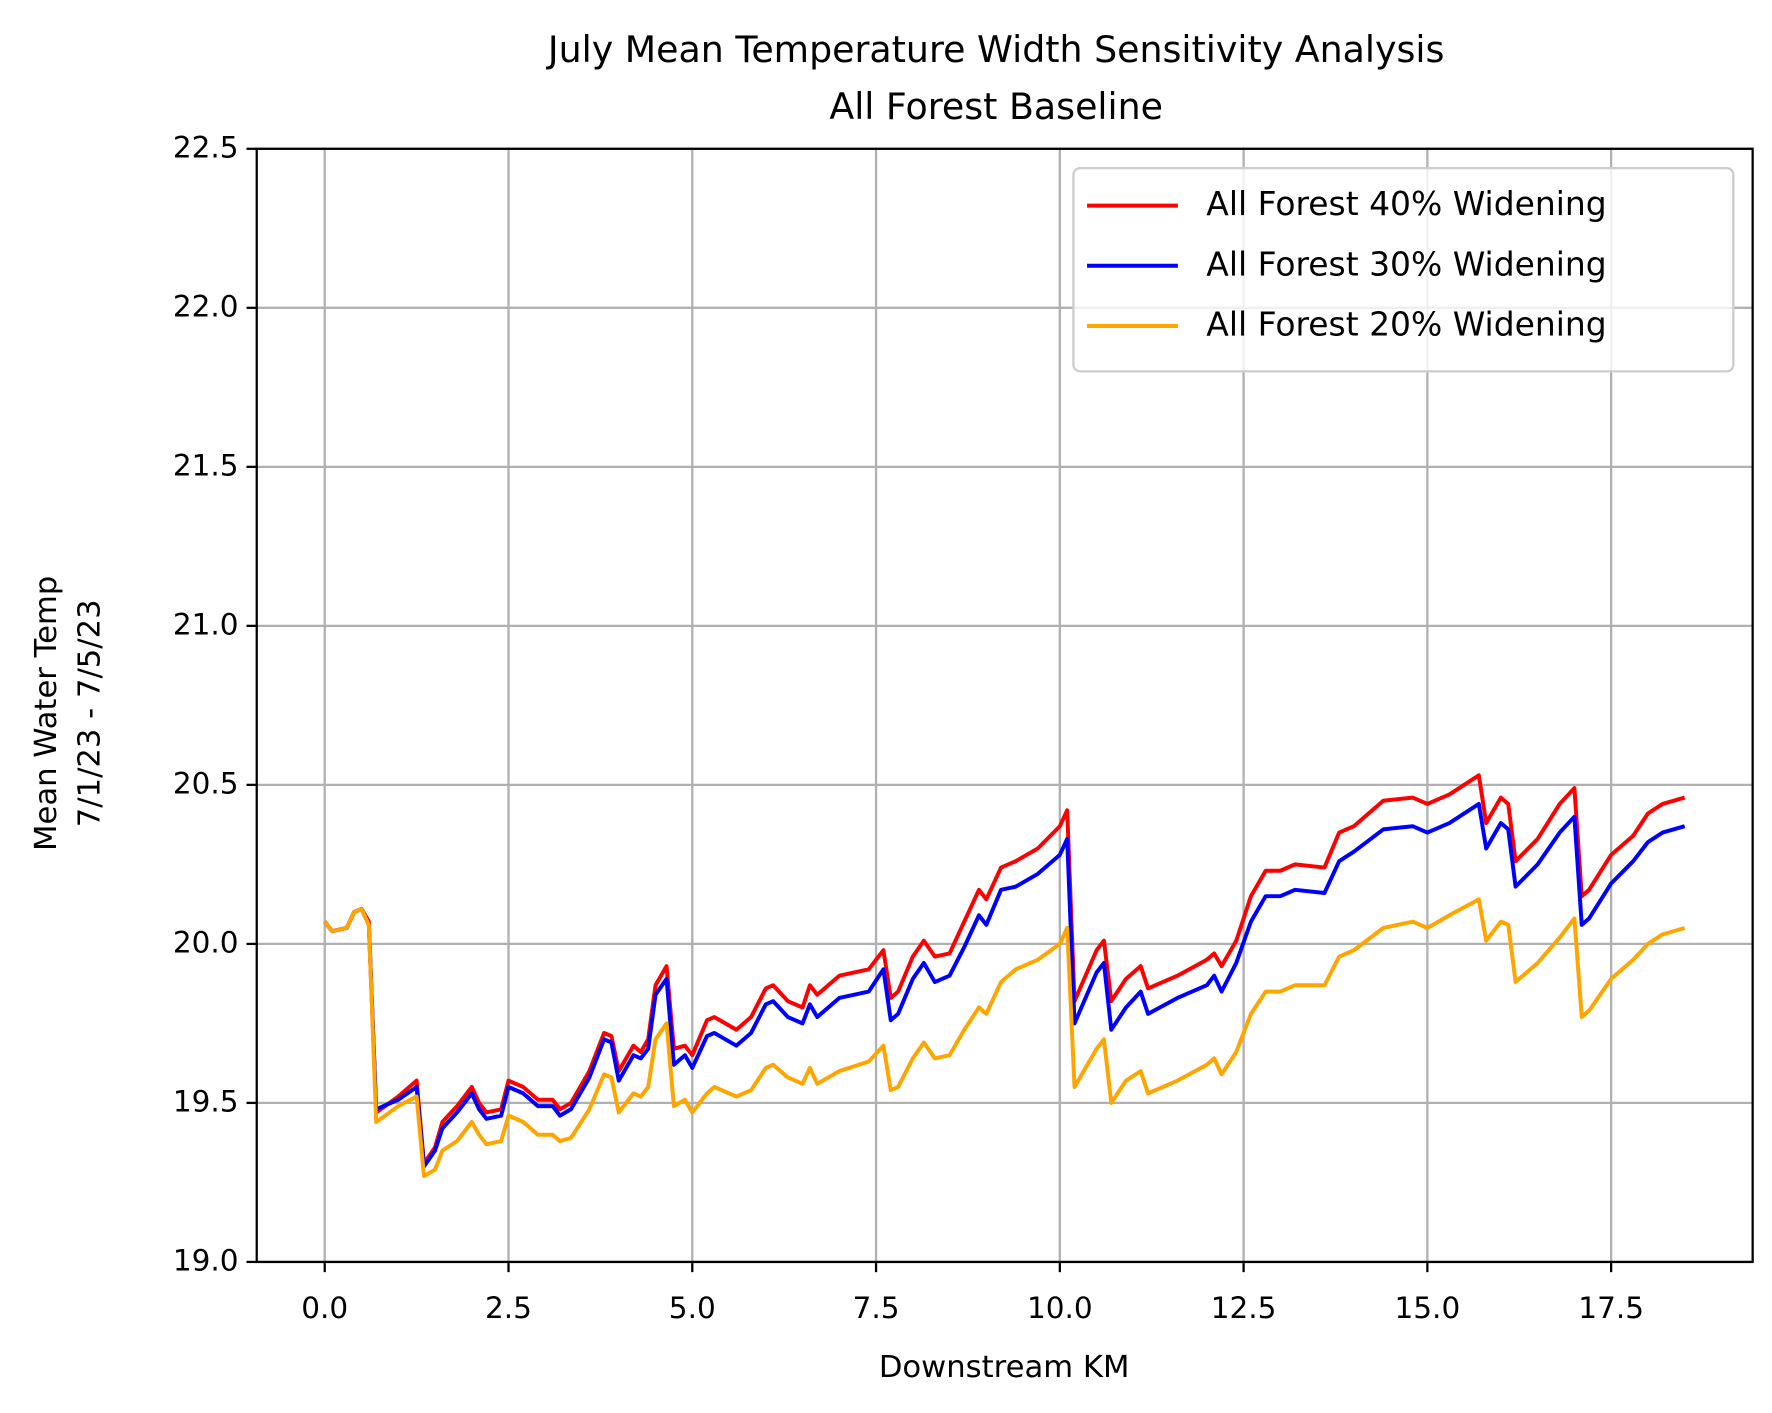 The image size is (1772, 1413). Describe the element at coordinates (1004, 1367) in the screenshot. I see `x-axis-label: Downstream KM` at that location.